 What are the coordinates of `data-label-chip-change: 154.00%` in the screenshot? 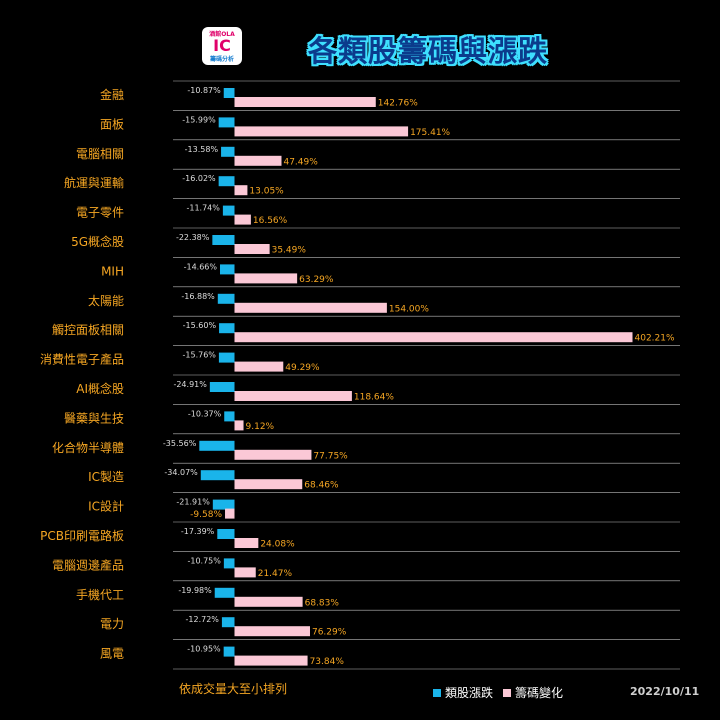 It's located at (409, 309).